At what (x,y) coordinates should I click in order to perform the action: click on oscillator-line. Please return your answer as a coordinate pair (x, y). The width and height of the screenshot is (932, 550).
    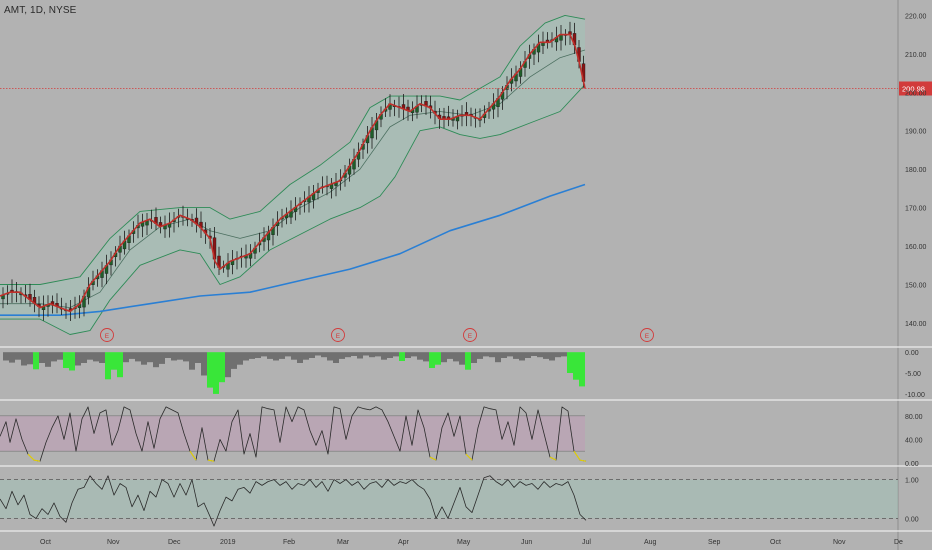
    Looking at the image, I should click on (293, 501).